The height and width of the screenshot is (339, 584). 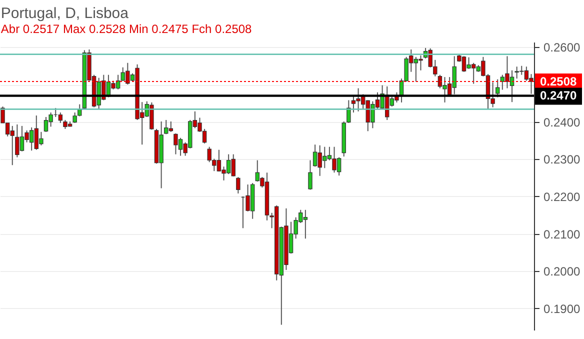 I want to click on y-tick-label: 0.1900, so click(x=562, y=309).